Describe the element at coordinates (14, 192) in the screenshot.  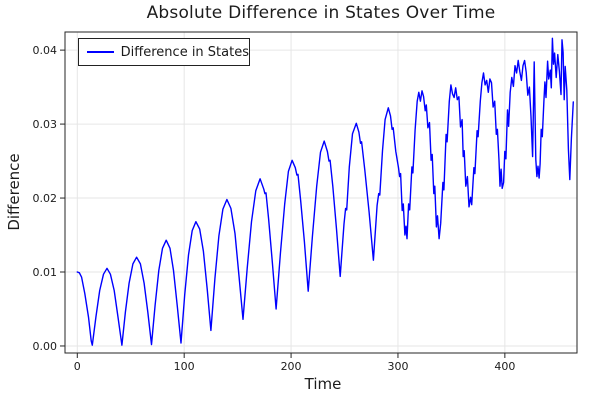
I see `y-axis-label: Difference` at that location.